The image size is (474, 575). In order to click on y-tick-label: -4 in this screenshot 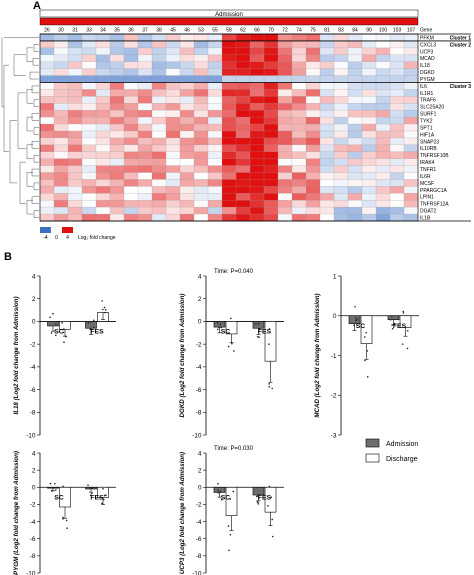, I will do `click(199, 367)`.